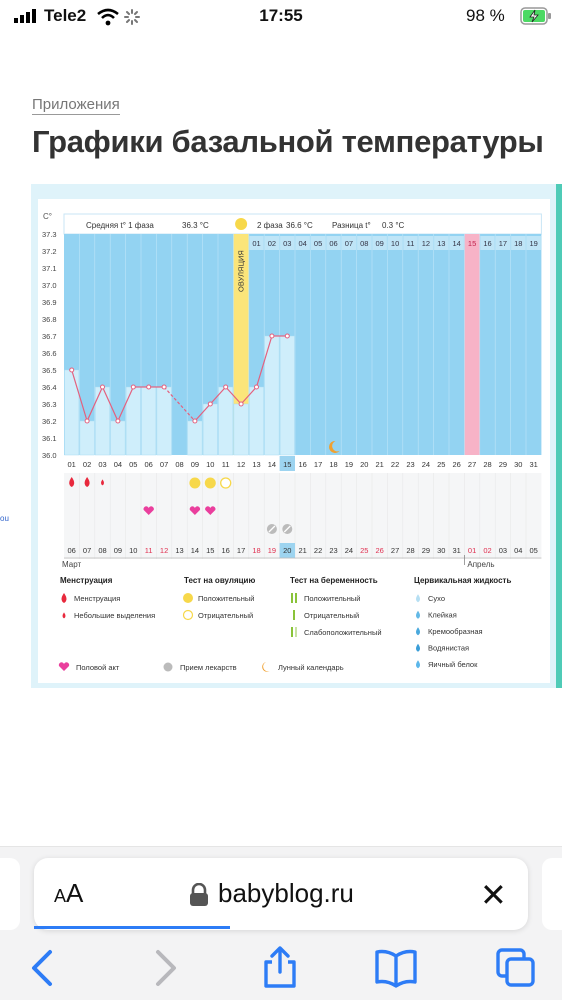  What do you see at coordinates (441, 243) in the screenshot?
I see `luteal-day-number: 13` at bounding box center [441, 243].